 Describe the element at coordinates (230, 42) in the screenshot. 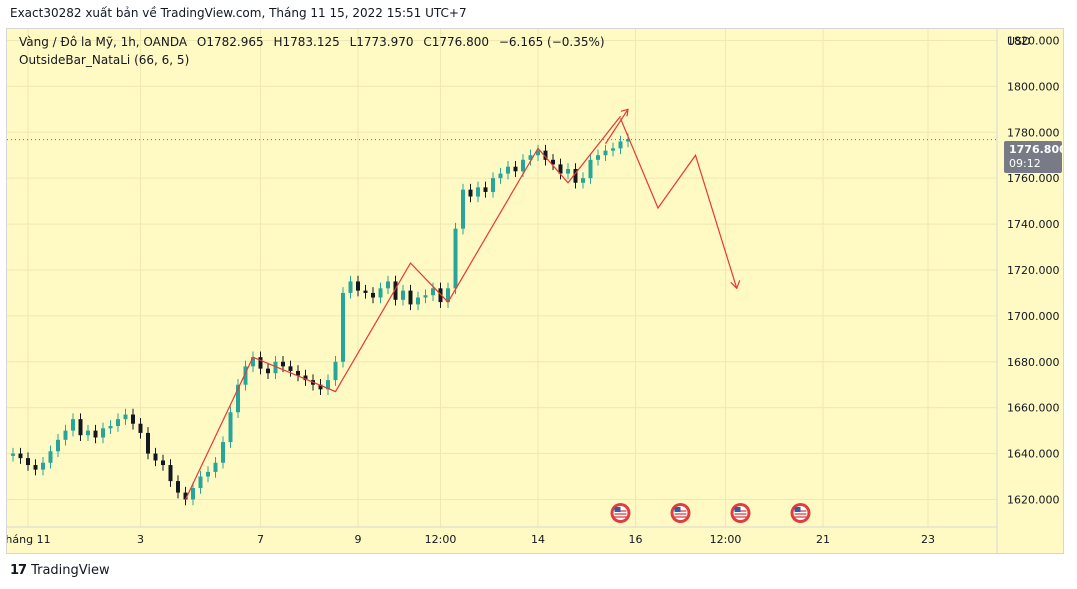

I see `open-value: O1782.965` at that location.